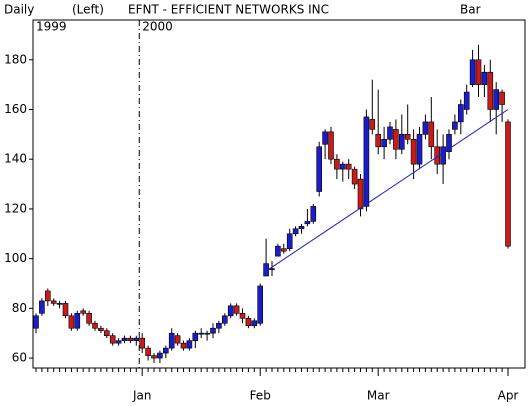 The width and height of the screenshot is (530, 406). I want to click on interval-label: Daily, so click(19, 10).